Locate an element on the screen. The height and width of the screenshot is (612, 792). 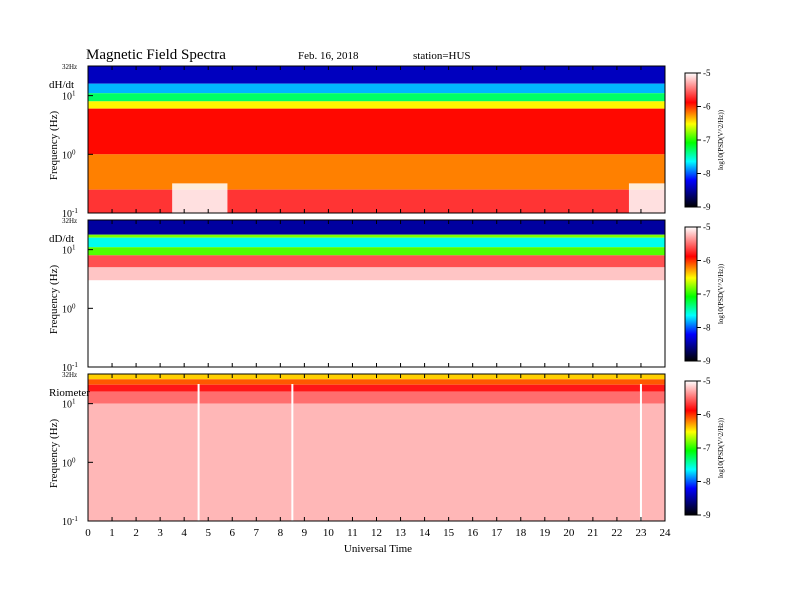
x-tick-label: 9 is located at coordinates (305, 533).